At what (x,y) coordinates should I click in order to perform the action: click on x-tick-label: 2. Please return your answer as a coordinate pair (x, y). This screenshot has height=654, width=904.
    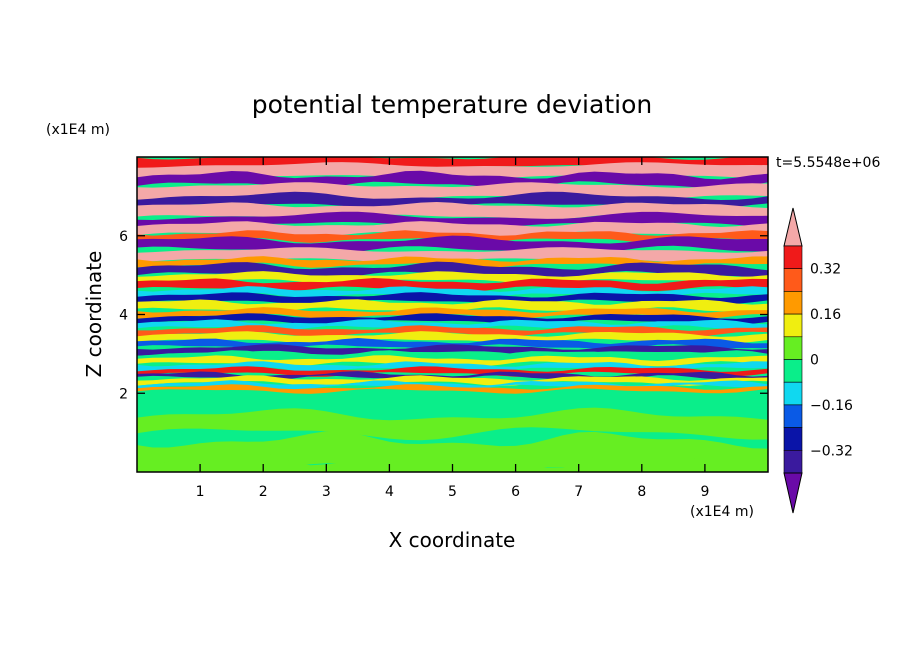
    Looking at the image, I should click on (263, 492).